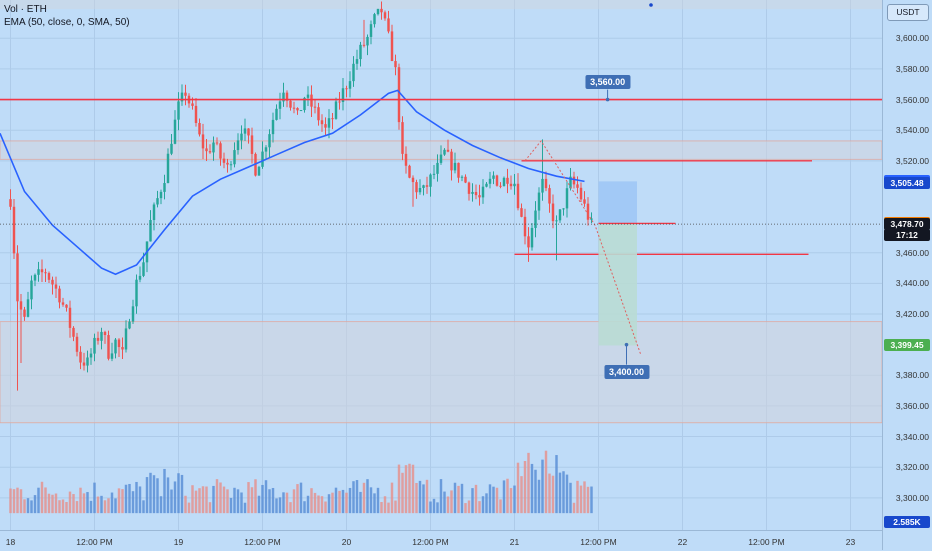  What do you see at coordinates (907, 183) in the screenshot?
I see `price-tag: 3,505.48` at bounding box center [907, 183].